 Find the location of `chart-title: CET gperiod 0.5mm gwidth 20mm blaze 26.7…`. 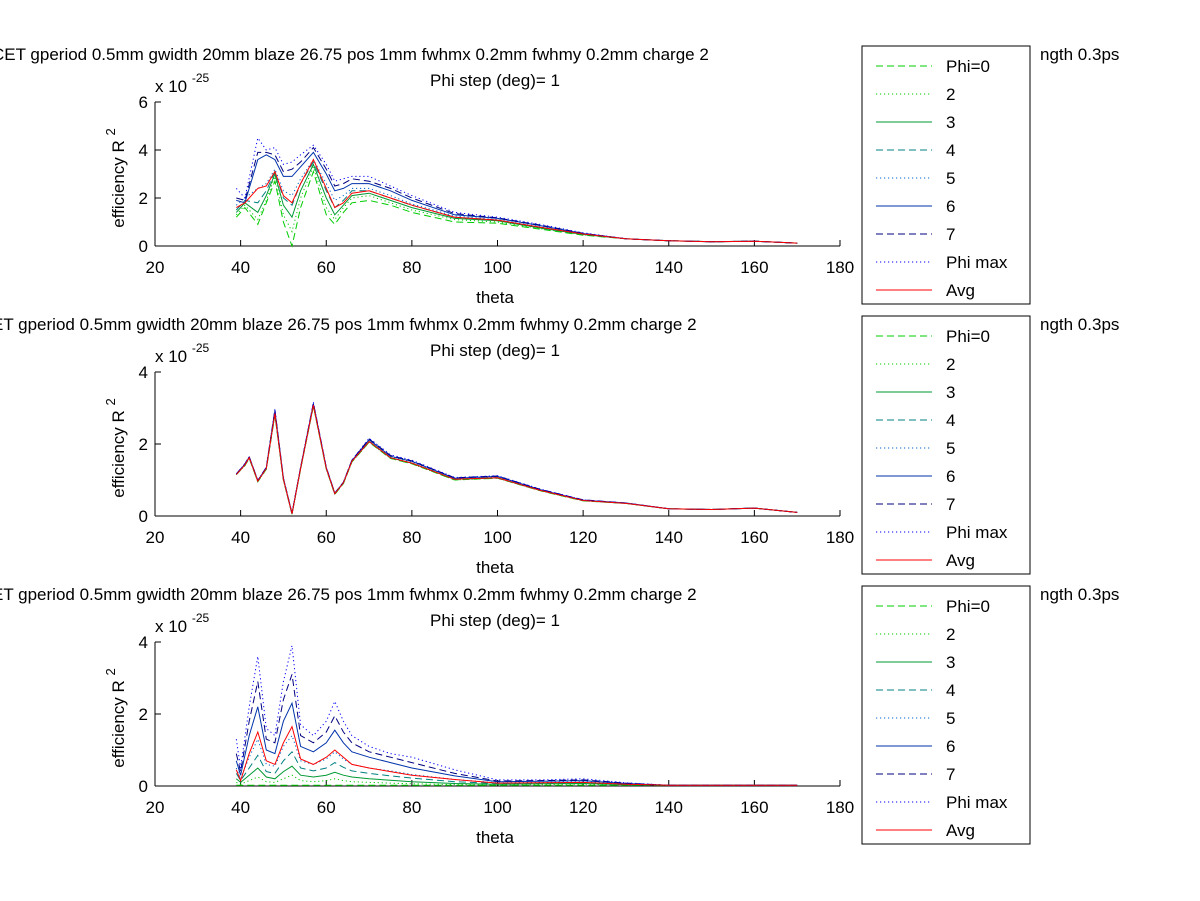

chart-title: CET gperiod 0.5mm gwidth 20mm blaze 26.7… is located at coordinates (354, 54).